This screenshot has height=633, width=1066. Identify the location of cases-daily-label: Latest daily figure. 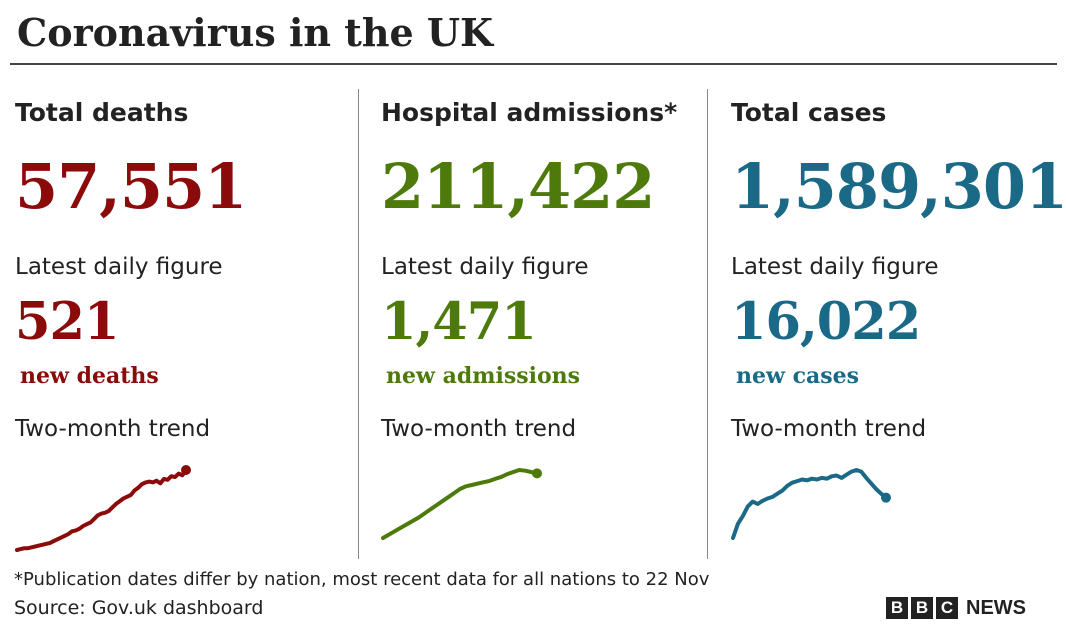
(835, 267).